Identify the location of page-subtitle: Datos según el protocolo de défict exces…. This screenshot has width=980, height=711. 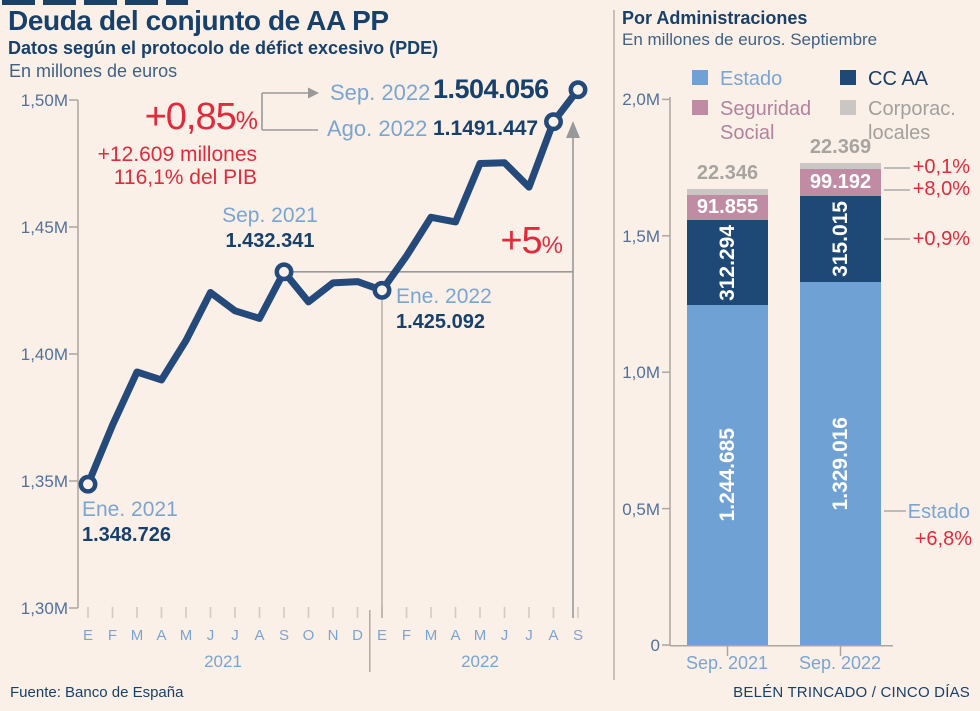
(223, 48).